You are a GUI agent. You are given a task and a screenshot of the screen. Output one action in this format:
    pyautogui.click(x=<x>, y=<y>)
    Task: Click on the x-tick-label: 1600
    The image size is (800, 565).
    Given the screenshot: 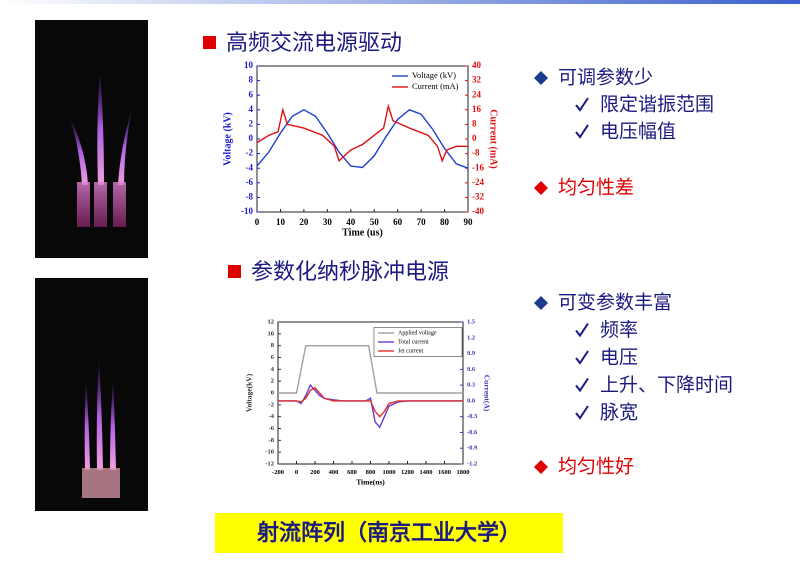 What is the action you would take?
    pyautogui.click(x=444, y=472)
    